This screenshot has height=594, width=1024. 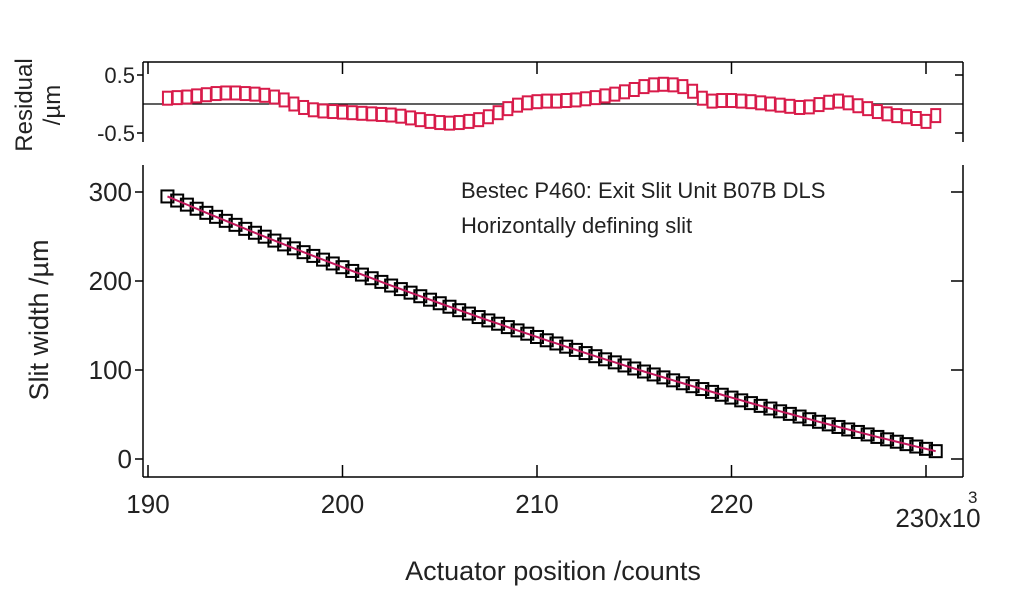 I want to click on x-tick-label: 200, so click(x=342, y=504).